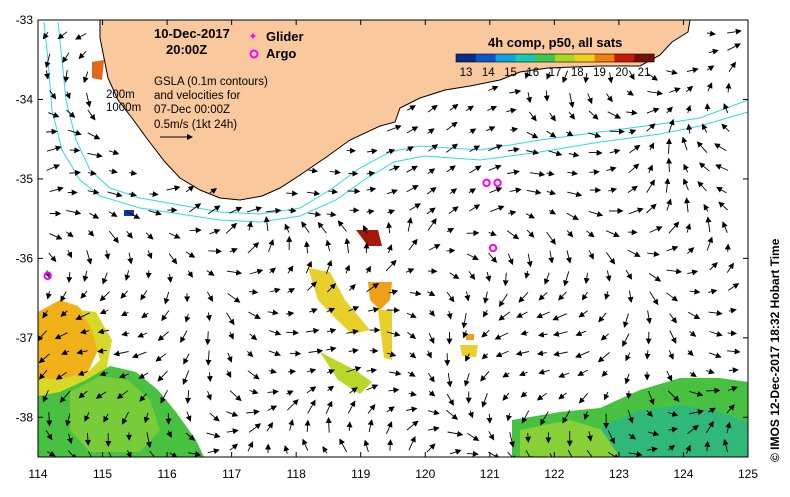 This screenshot has width=790, height=497. Describe the element at coordinates (195, 125) in the screenshot. I see `info-line-4: 0.5m/s (1kt 24h)` at that location.